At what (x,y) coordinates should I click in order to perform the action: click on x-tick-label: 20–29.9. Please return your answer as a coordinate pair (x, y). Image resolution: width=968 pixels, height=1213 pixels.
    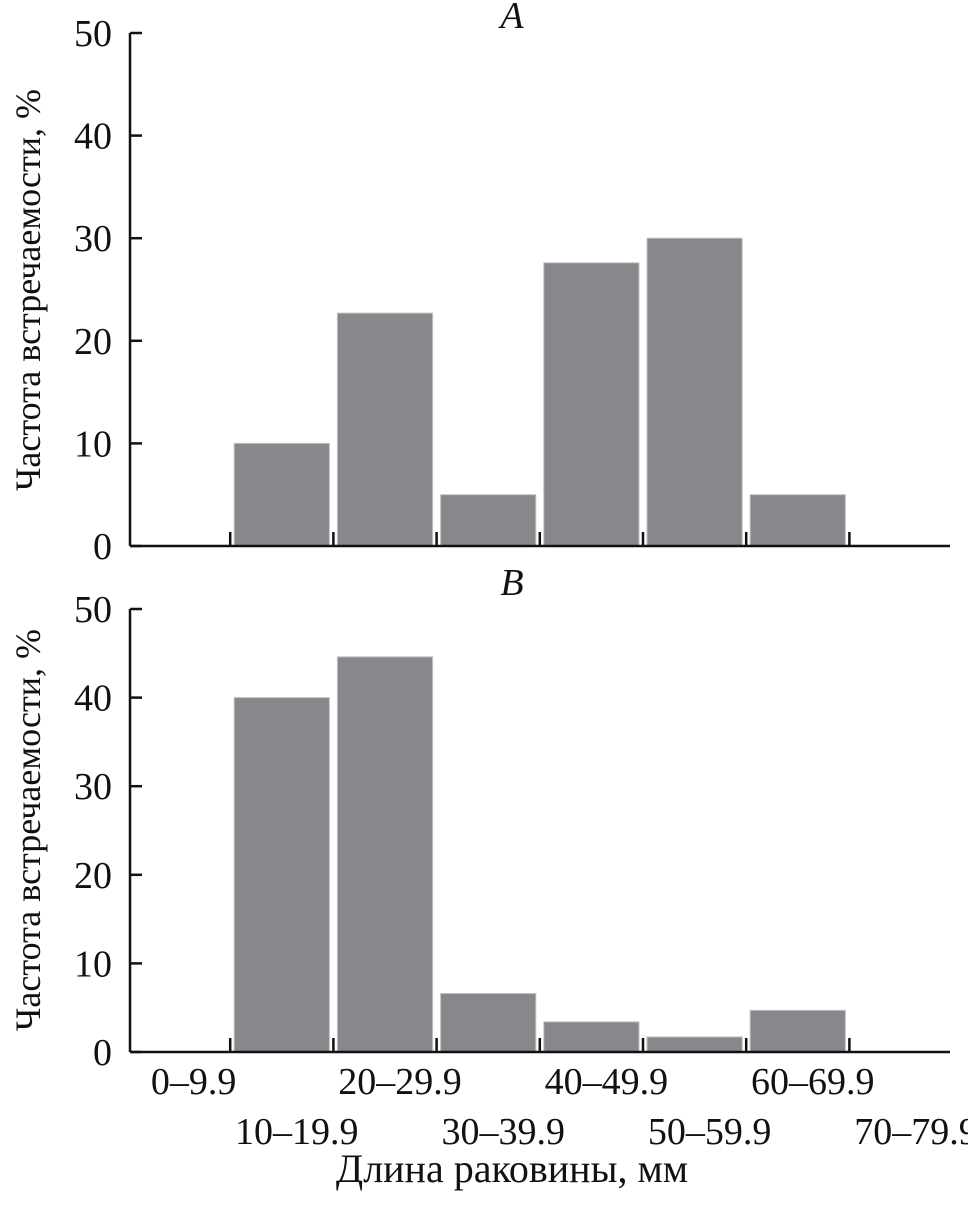
    Looking at the image, I should click on (400, 1082).